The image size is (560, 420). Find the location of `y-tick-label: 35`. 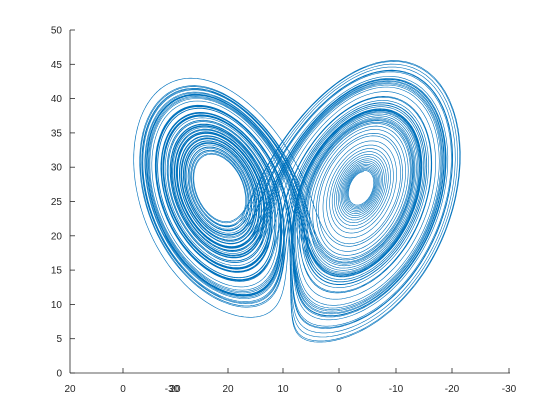

y-tick-label: 35 is located at coordinates (57, 133).